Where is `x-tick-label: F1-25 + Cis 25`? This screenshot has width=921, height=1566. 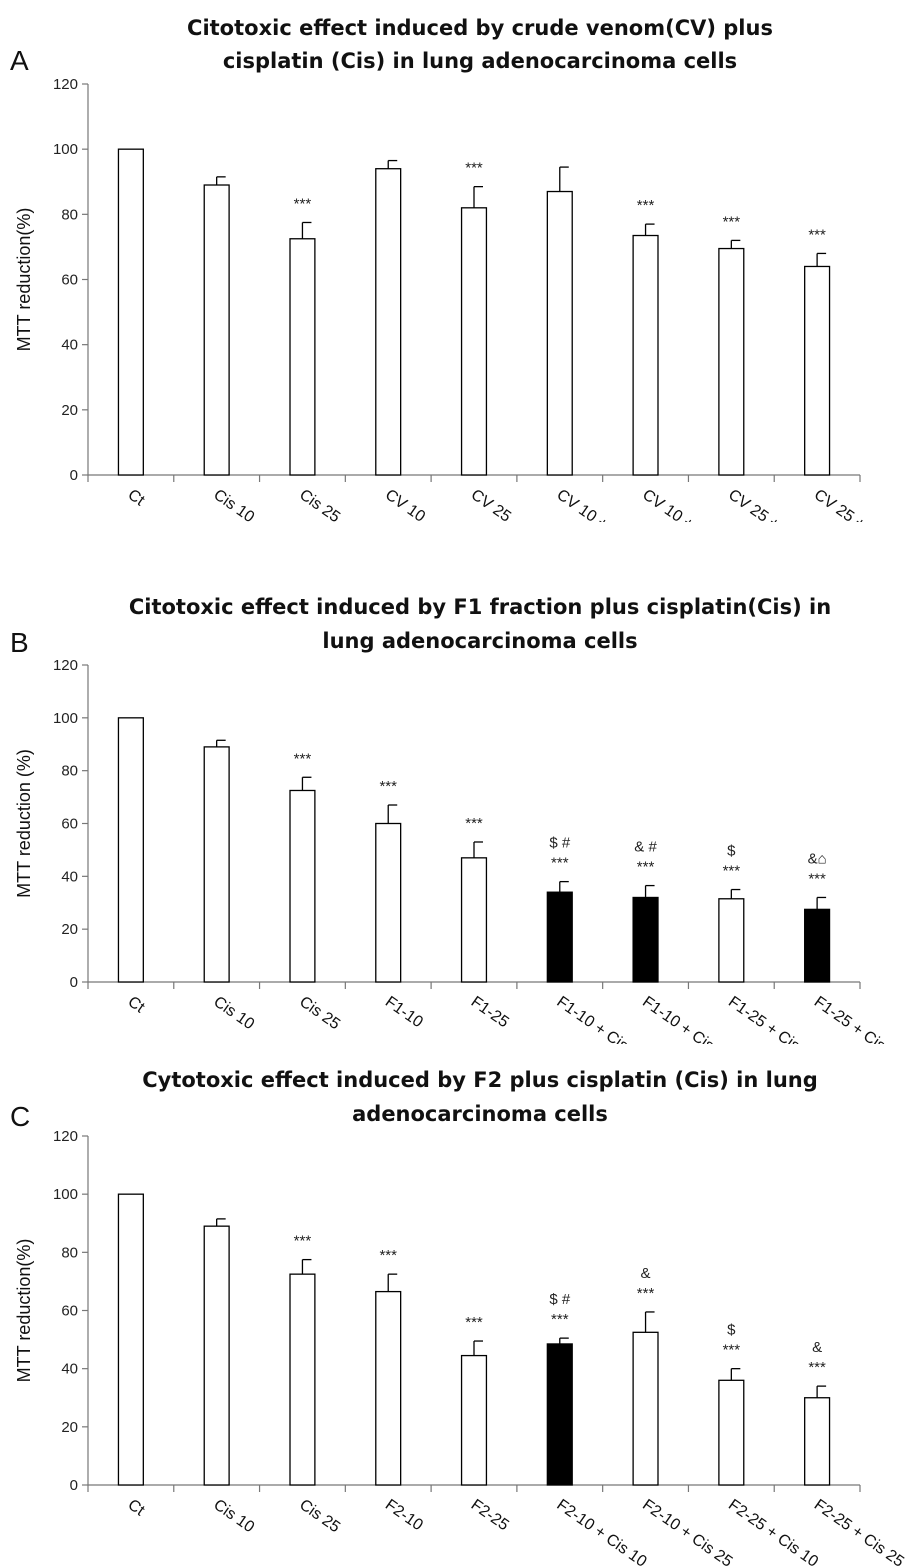
x-tick-label: F1-25 + Cis 25 is located at coordinates (859, 1018).